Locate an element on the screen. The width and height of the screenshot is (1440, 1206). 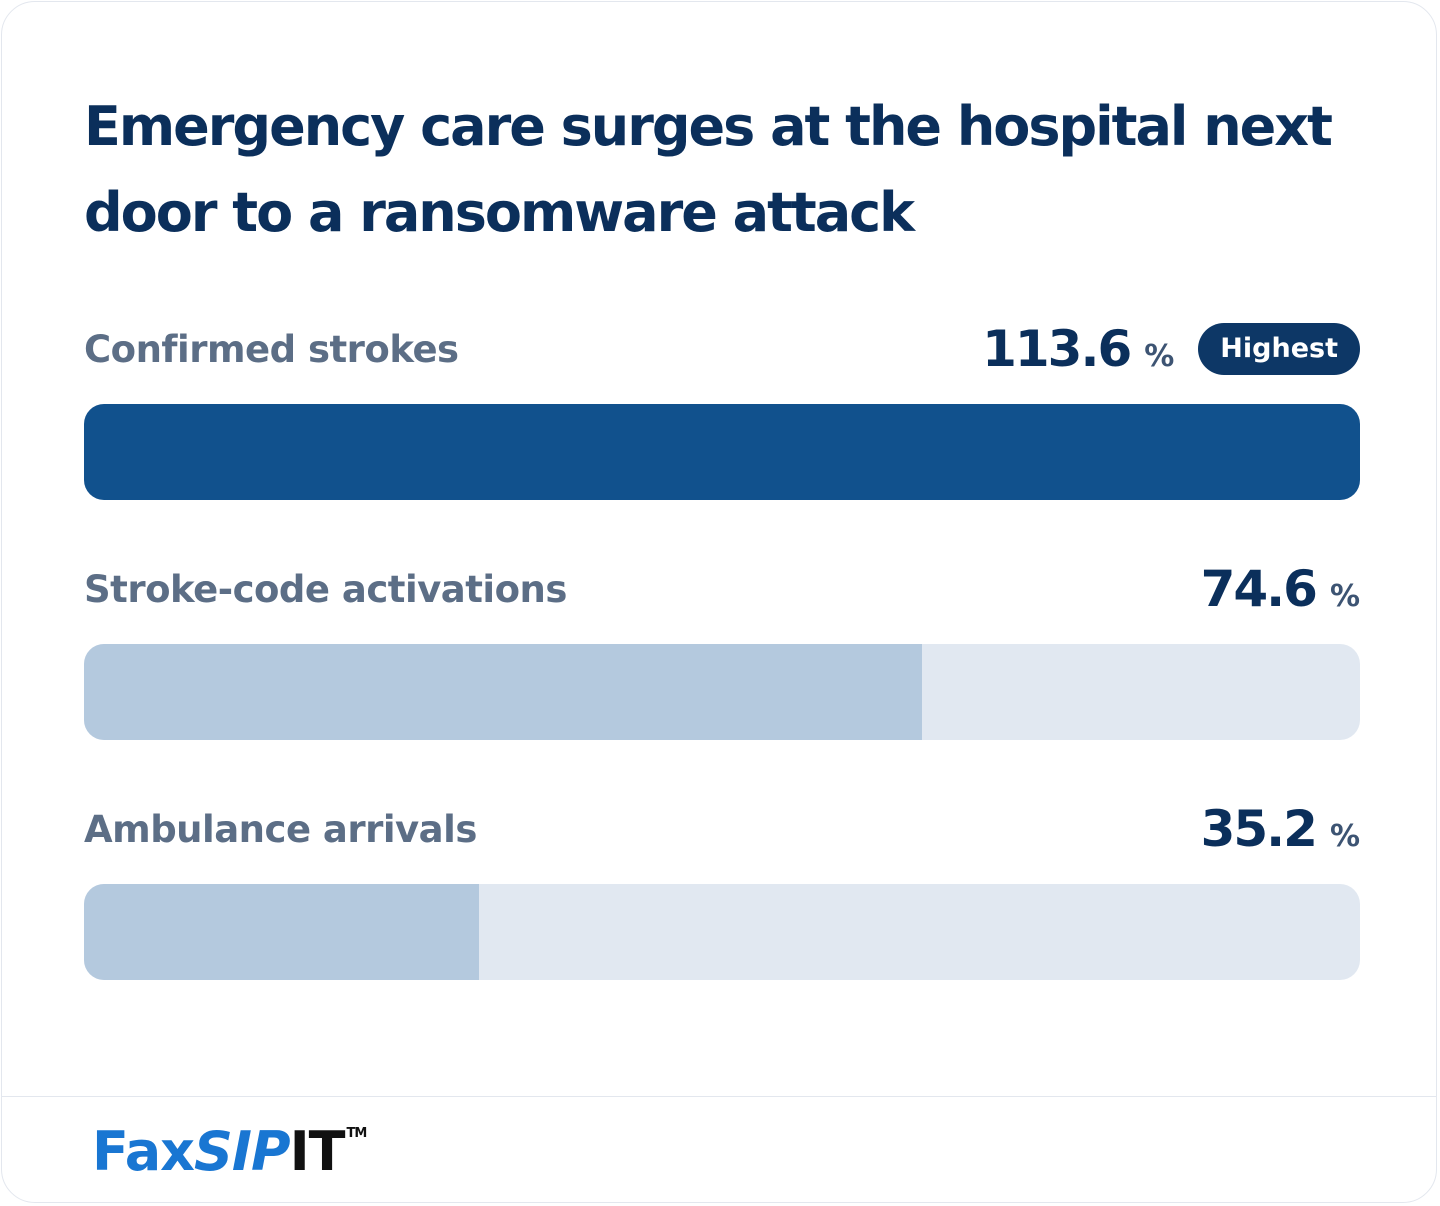
bar-category-label: Confirmed strokes is located at coordinates (271, 349).